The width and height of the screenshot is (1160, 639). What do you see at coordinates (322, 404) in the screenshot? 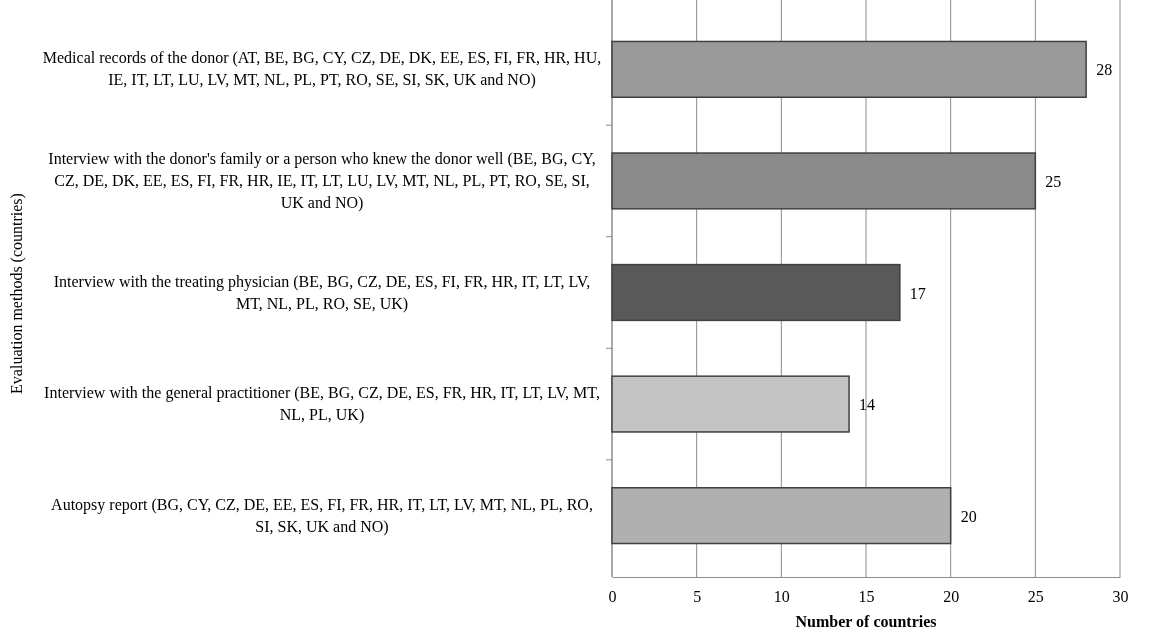
I see `y-tick-label: Interview with the general practitioner (BE, BG, CZ, DE, ES, FR, HR, IT, LT, LV, MT, NL, PL, UK)` at bounding box center [322, 404].